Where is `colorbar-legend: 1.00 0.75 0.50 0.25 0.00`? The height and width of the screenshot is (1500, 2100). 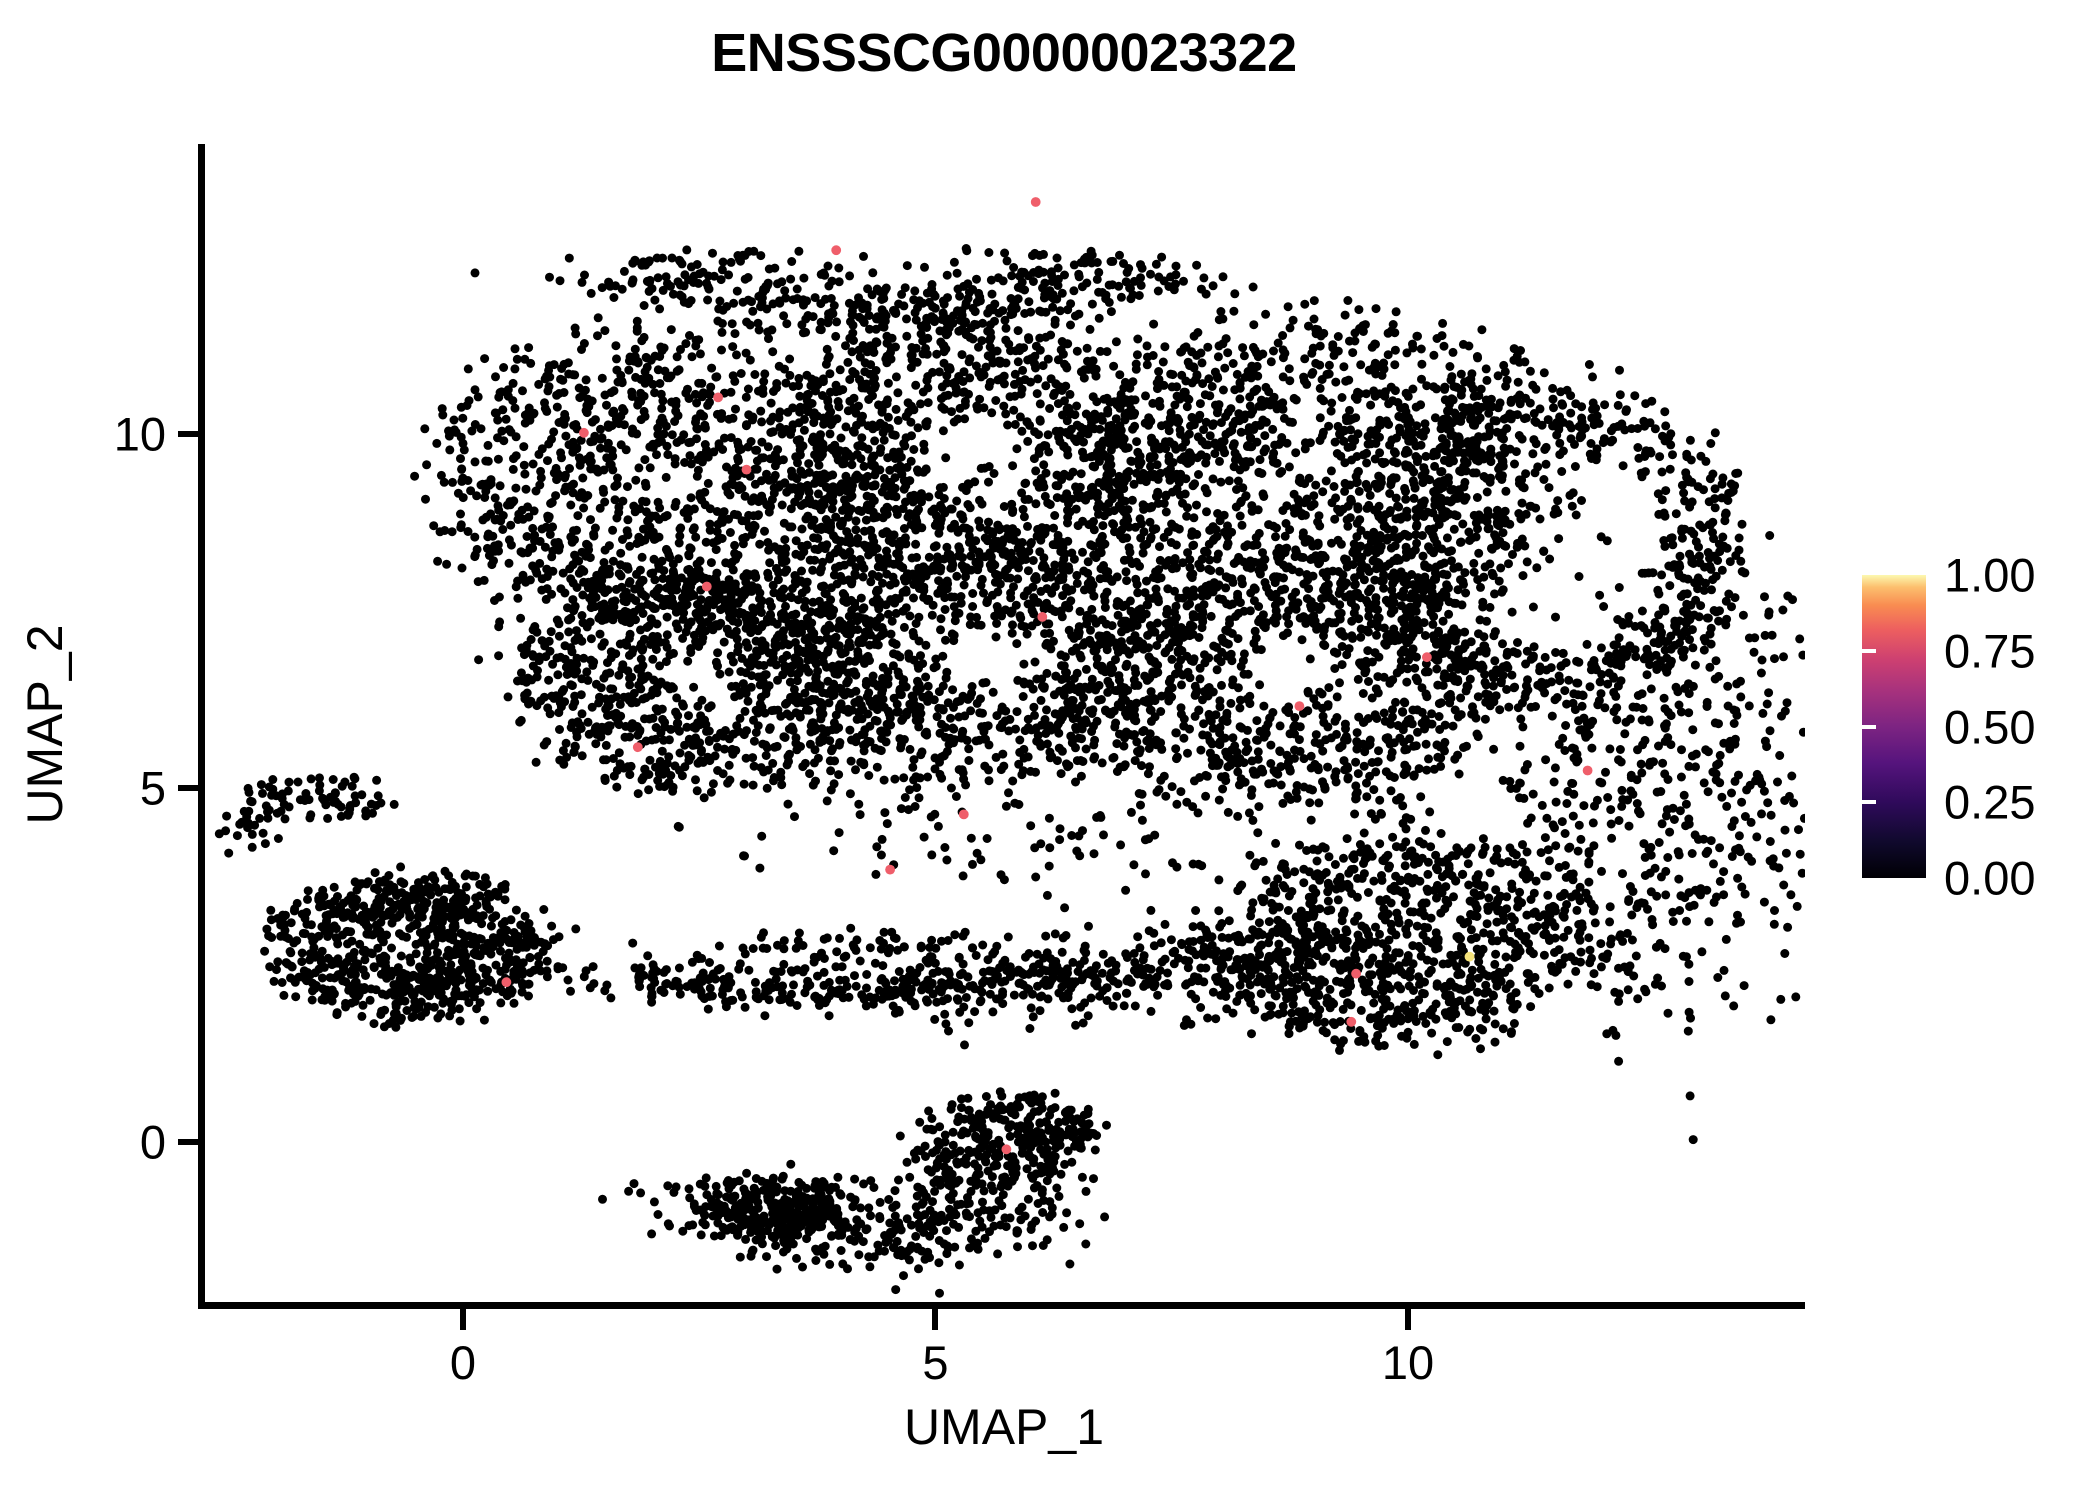
colorbar-legend: 1.00 0.75 0.50 0.25 0.00 is located at coordinates (1977, 727).